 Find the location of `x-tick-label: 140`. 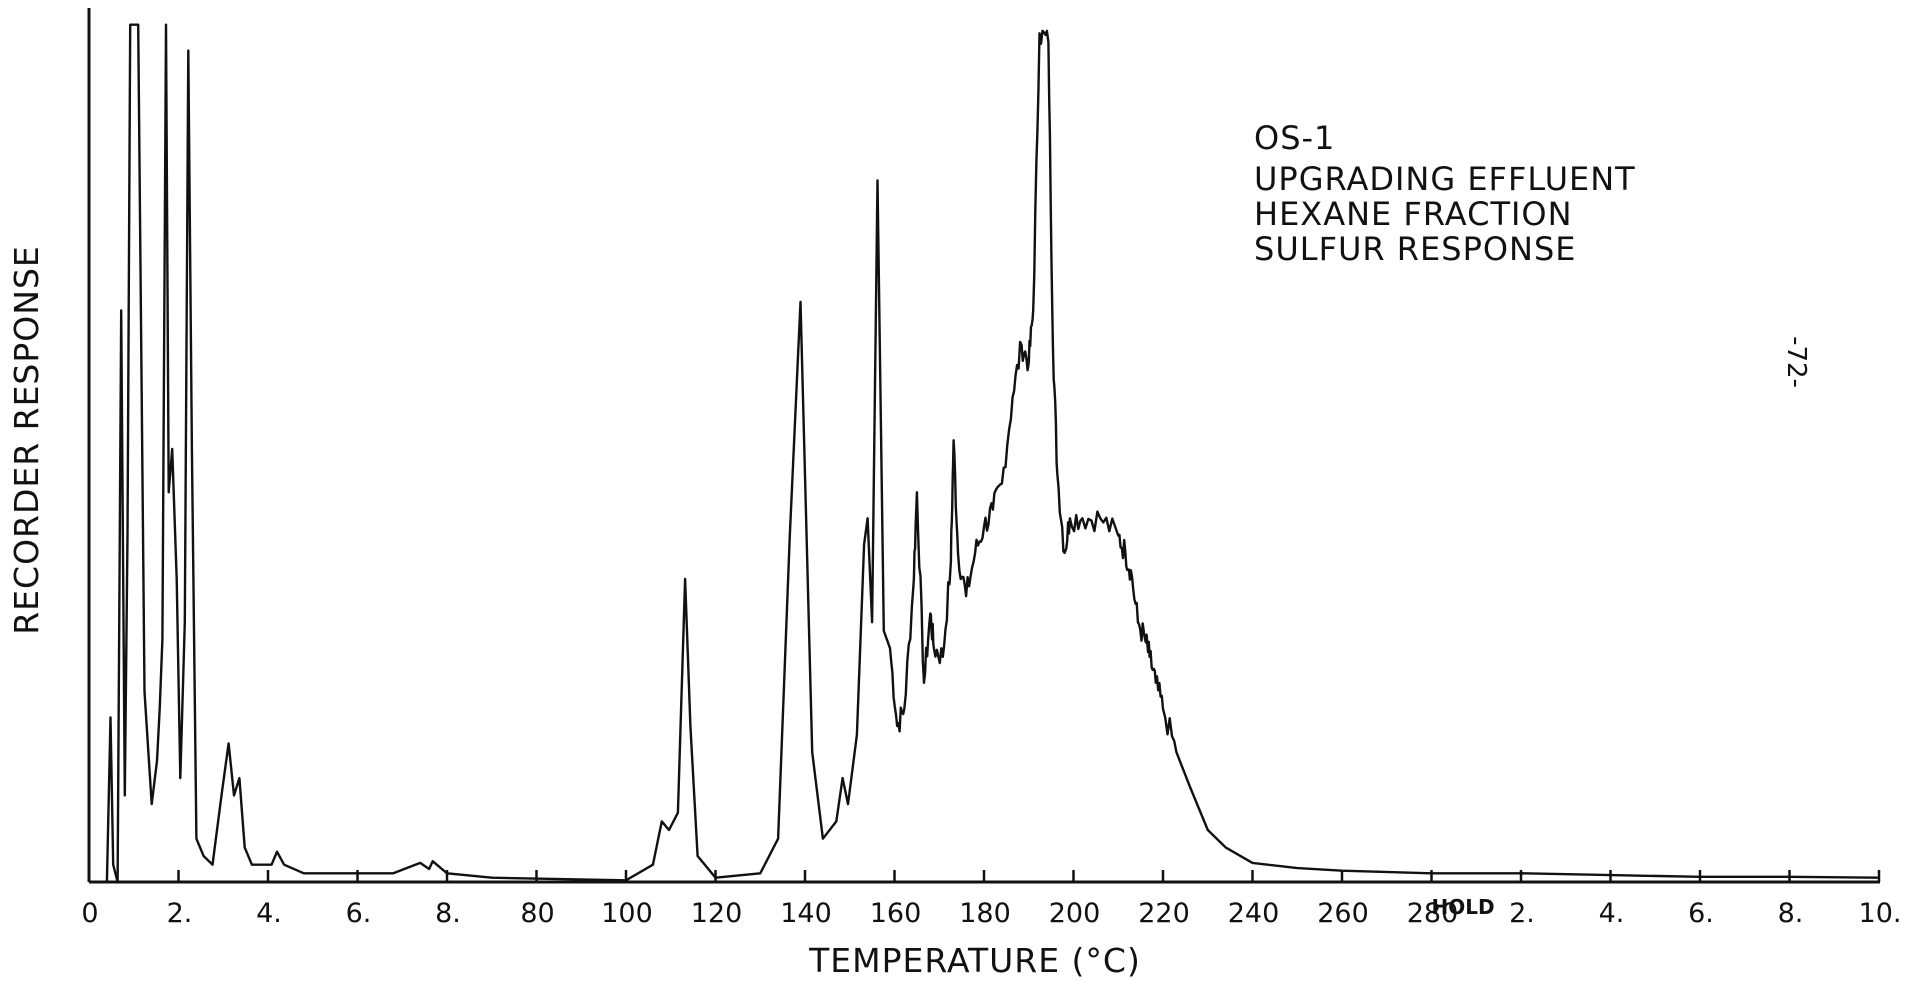

x-tick-label: 140 is located at coordinates (806, 913).